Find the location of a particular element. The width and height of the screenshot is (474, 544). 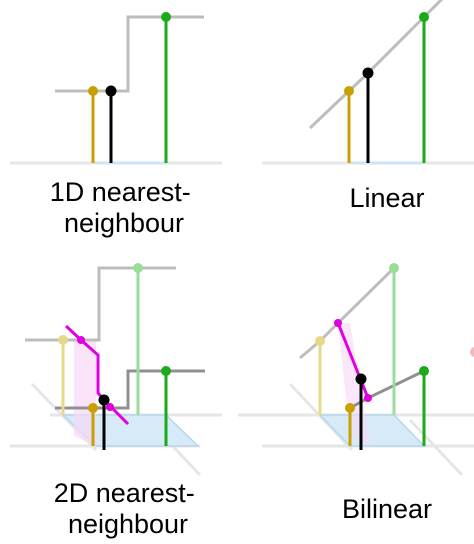

caption-nearest-2d: 2D nearest- neighbour is located at coordinates (128, 508).